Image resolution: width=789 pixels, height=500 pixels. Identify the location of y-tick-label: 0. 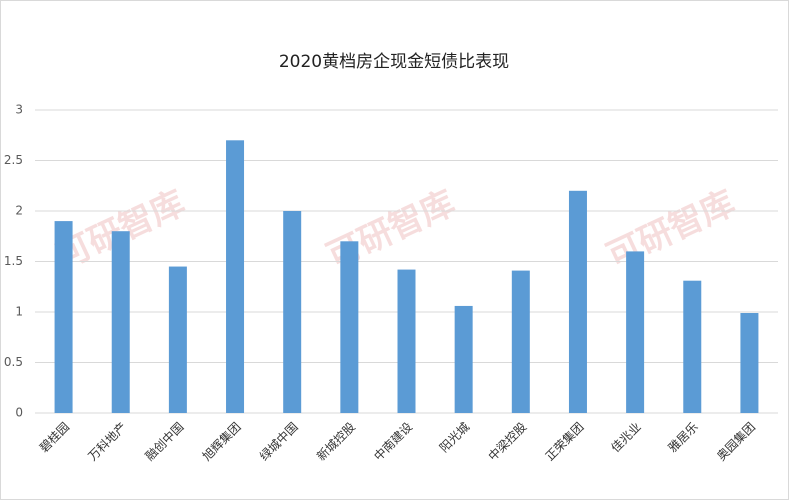
(19, 413).